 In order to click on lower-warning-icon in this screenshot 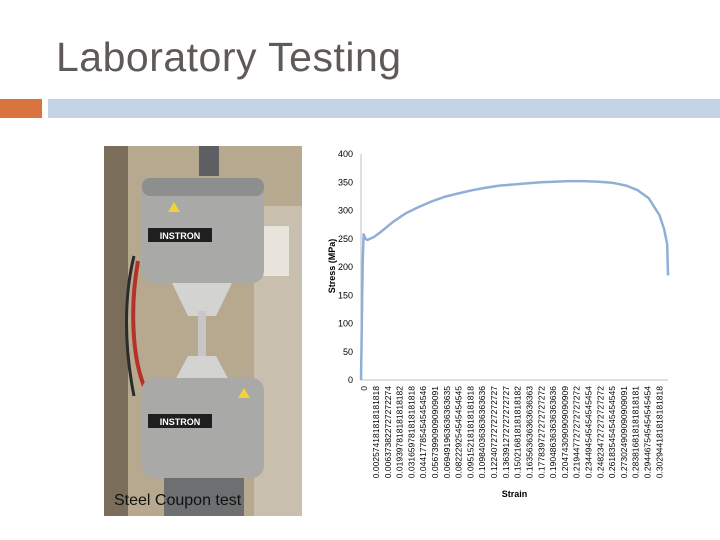, I will do `click(244, 393)`.